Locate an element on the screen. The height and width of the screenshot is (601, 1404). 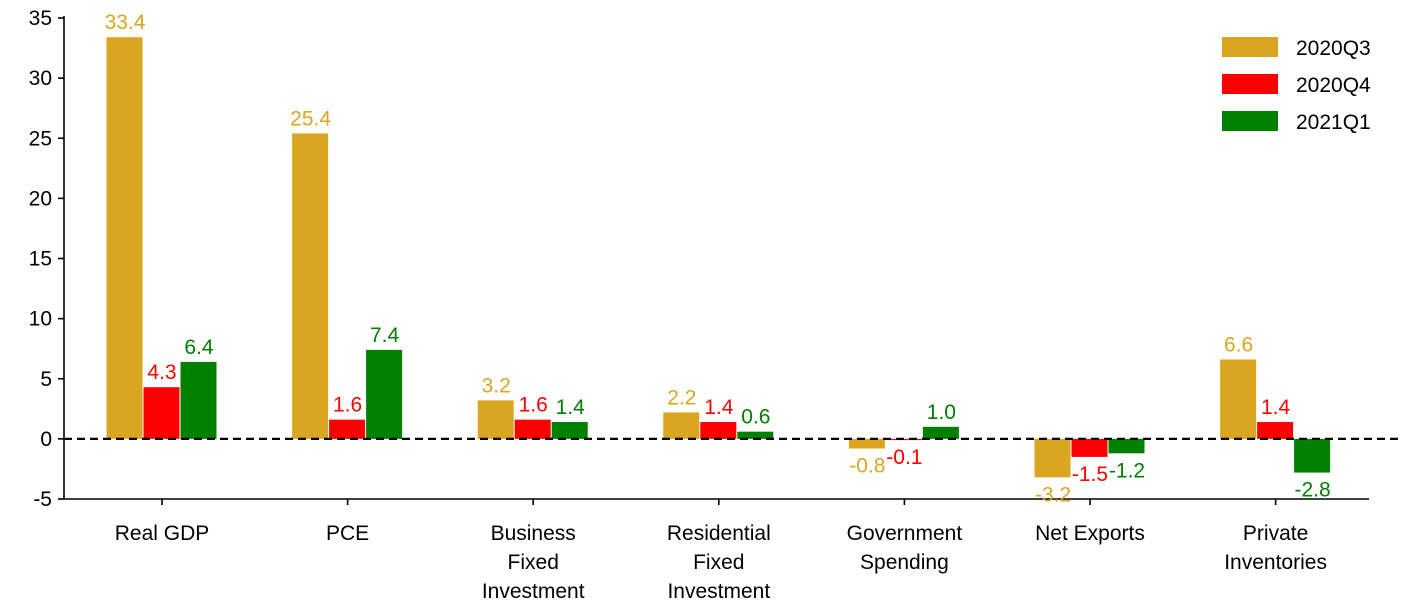
y-tick-label: 25 is located at coordinates (40, 138).